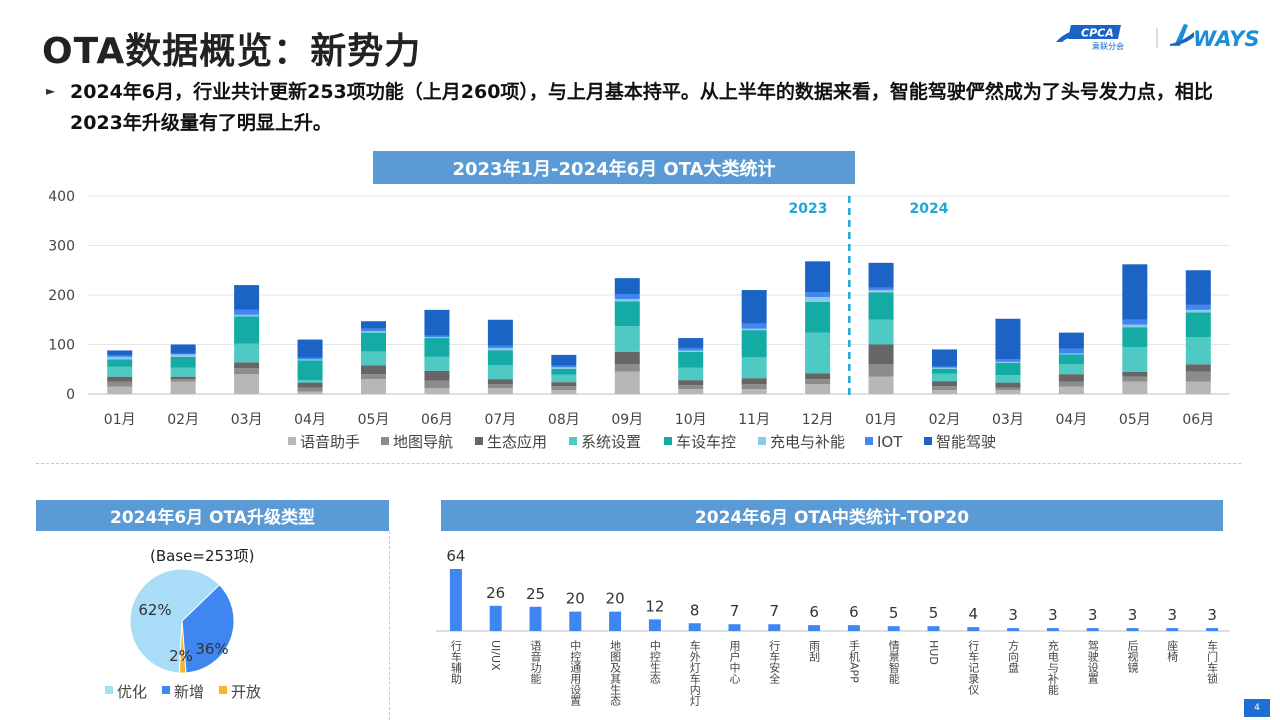 Image resolution: width=1280 pixels, height=720 pixels. I want to click on x-tick-label: 04月, so click(1071, 420).